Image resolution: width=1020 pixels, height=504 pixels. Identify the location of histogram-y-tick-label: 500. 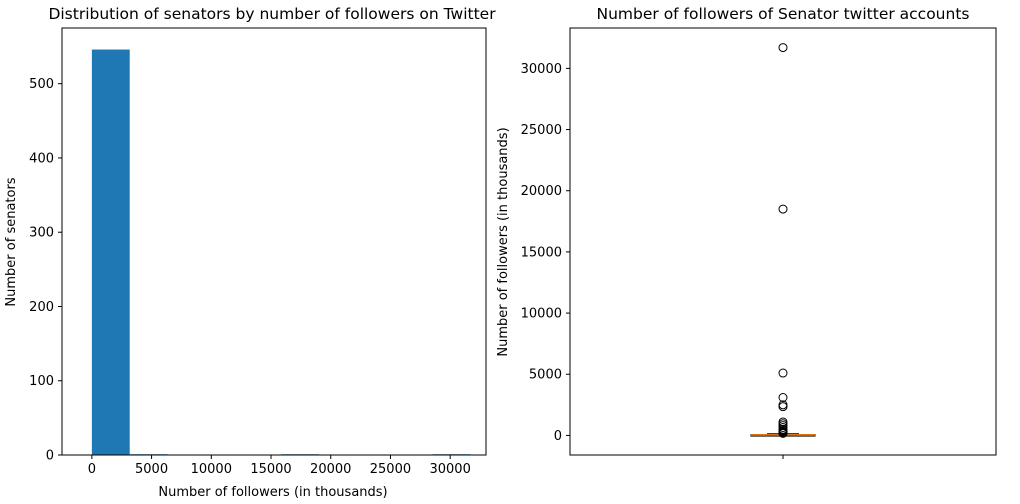
(41, 84).